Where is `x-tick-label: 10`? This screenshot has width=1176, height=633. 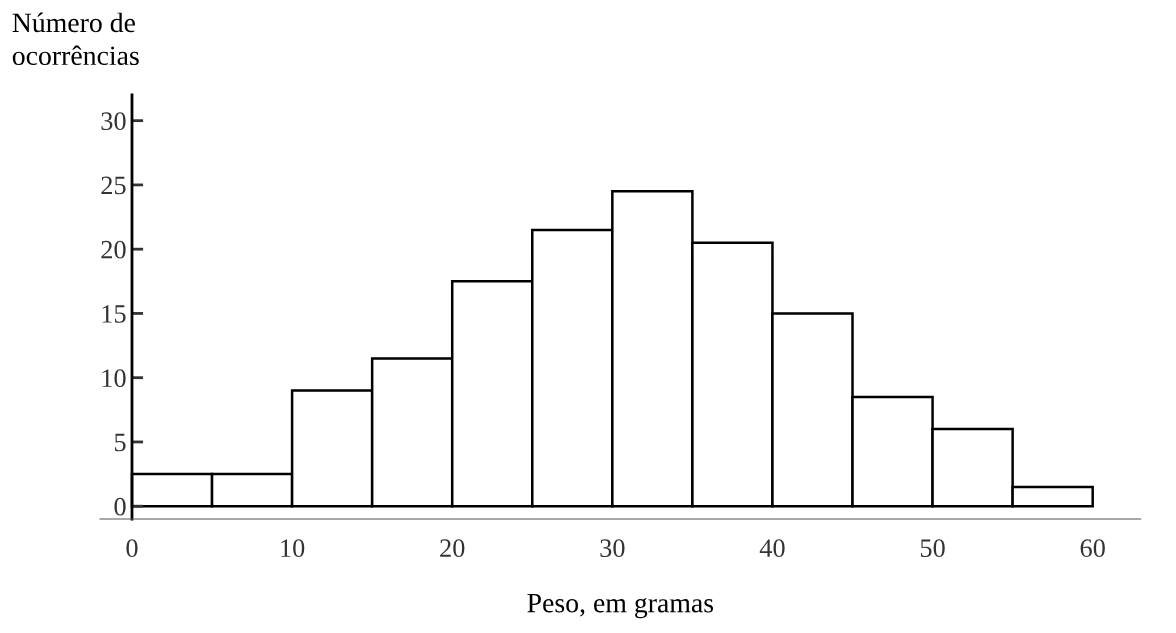
x-tick-label: 10 is located at coordinates (293, 548).